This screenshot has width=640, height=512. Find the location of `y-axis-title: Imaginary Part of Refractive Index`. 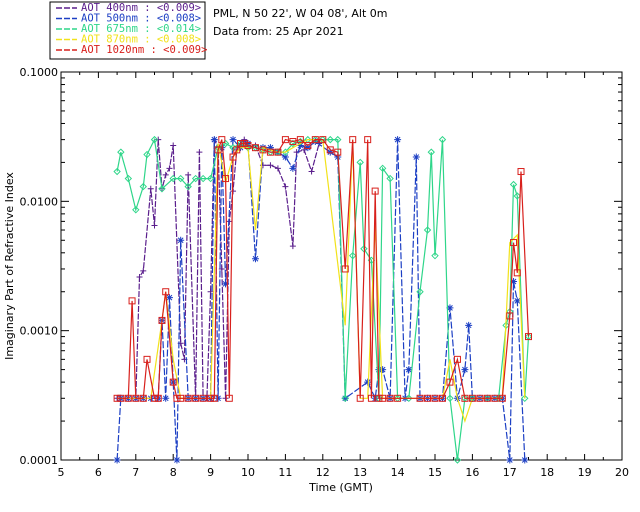

y-axis-title: Imaginary Part of Refractive Index is located at coordinates (9, 266).